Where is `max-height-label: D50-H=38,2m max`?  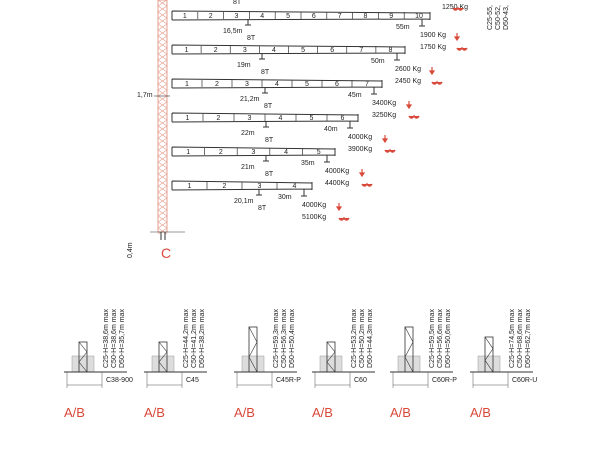 max-height-label: D50-H=38,2m max is located at coordinates (202, 338).